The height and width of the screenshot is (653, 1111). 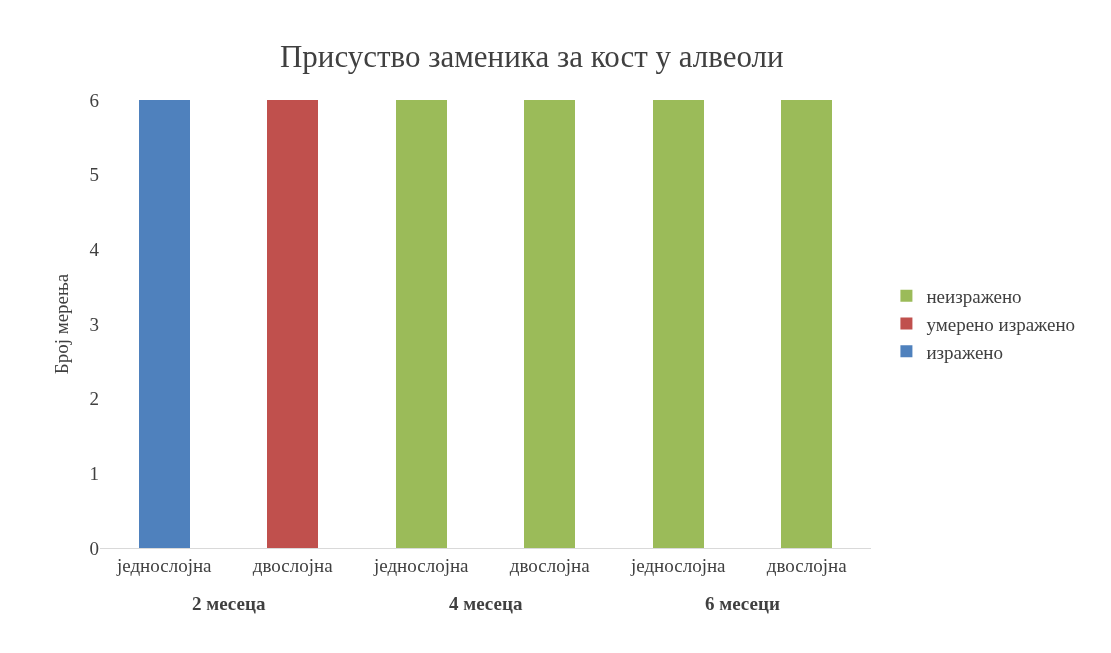 What do you see at coordinates (486, 603) in the screenshot?
I see `text: 4 месеца` at bounding box center [486, 603].